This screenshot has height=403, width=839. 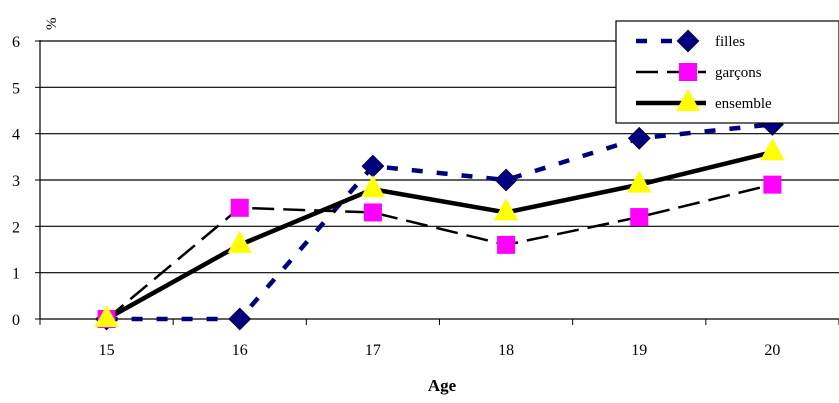 I want to click on y-axis-unit-label: %, so click(x=52, y=24).